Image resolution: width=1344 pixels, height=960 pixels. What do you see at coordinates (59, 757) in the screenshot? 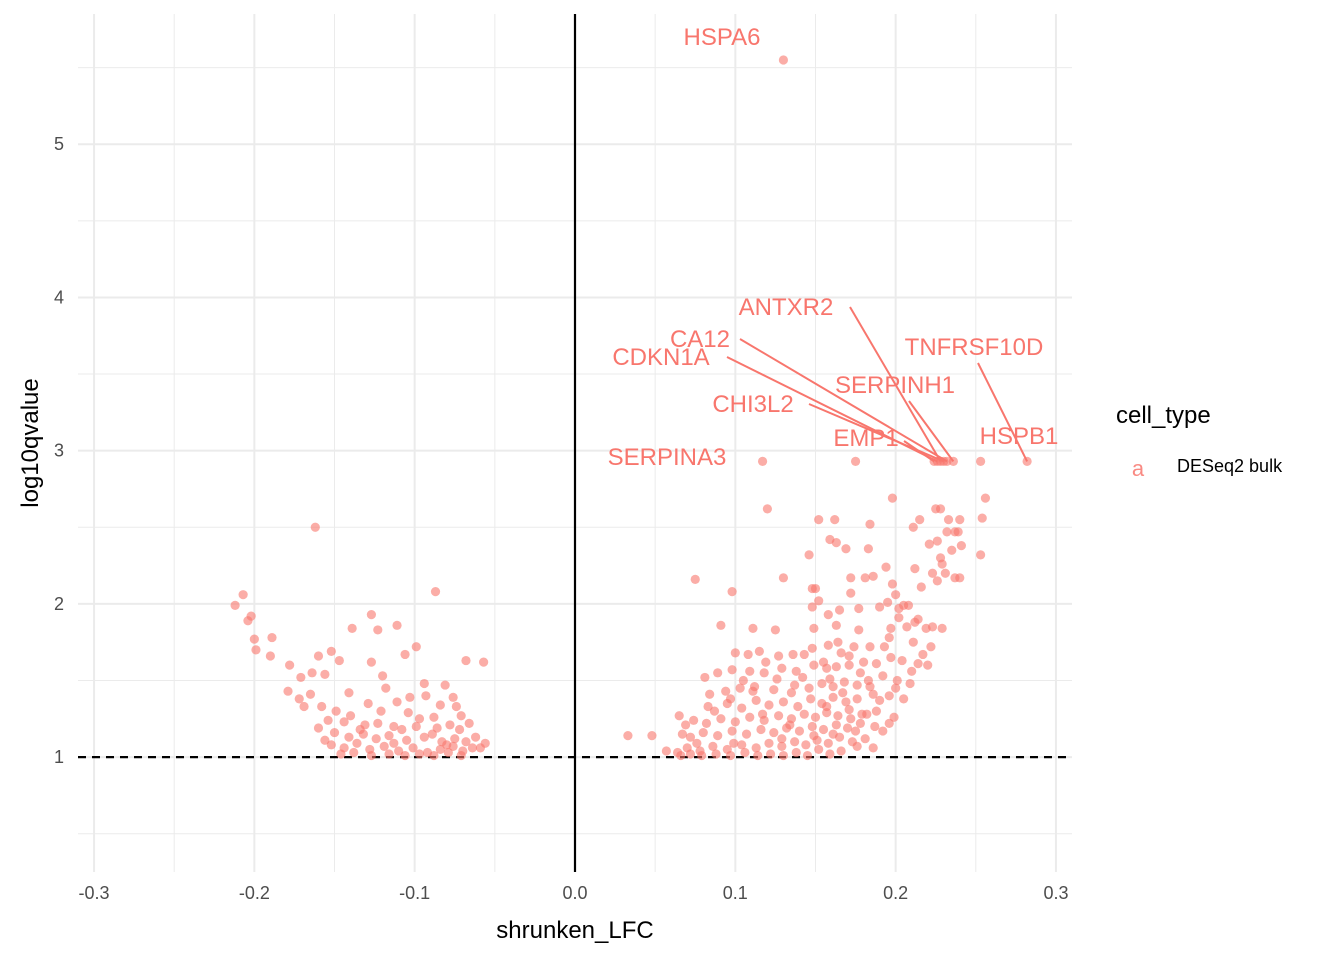
I see `y-tick-label: 1` at bounding box center [59, 757].